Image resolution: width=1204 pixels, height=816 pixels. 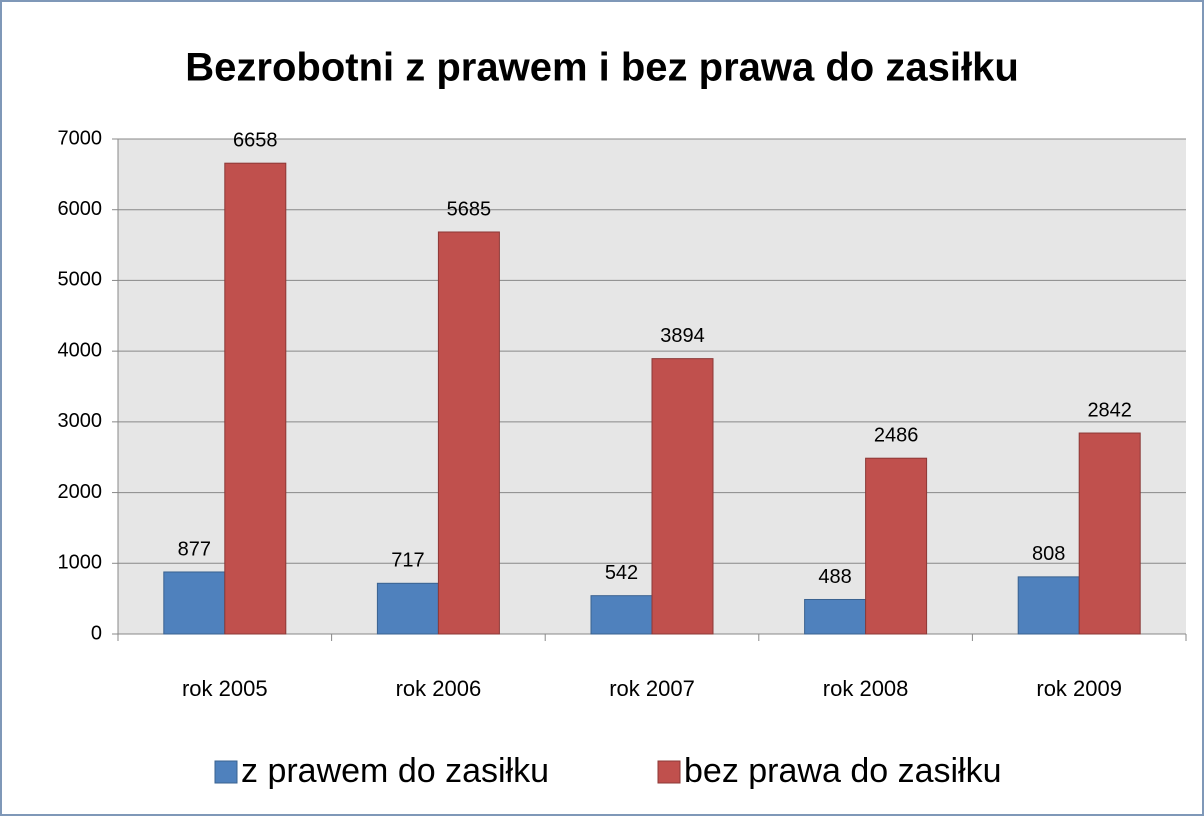 I want to click on x-tick-label: rok 2009, so click(x=1079, y=688).